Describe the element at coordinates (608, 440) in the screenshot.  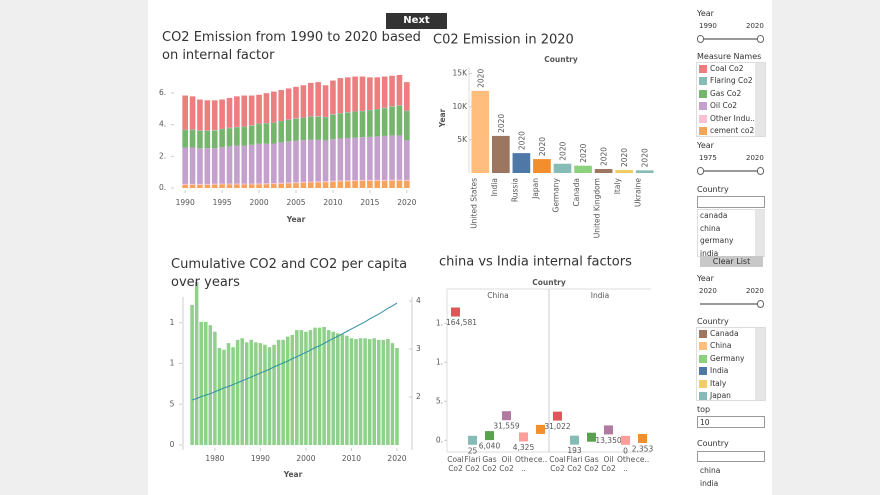
I see `value-label: 13,350` at that location.